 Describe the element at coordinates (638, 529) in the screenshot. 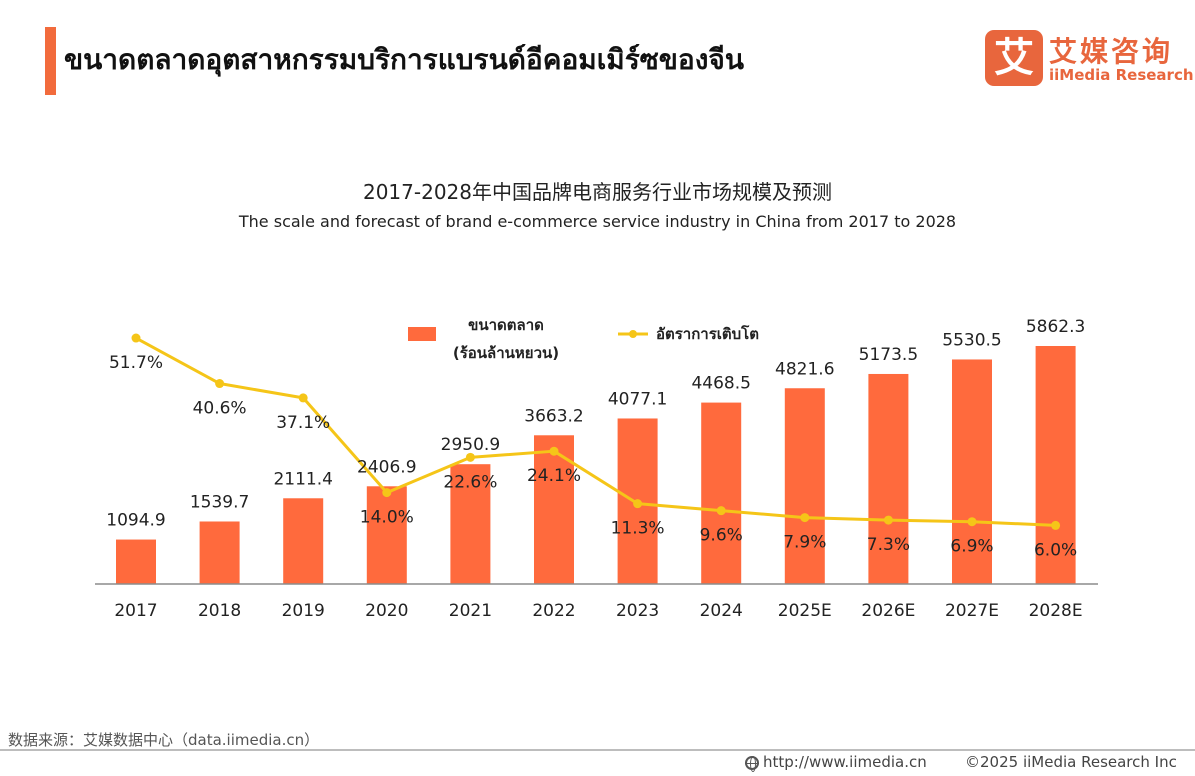

I see `growth-label-2023: 11.3%` at that location.